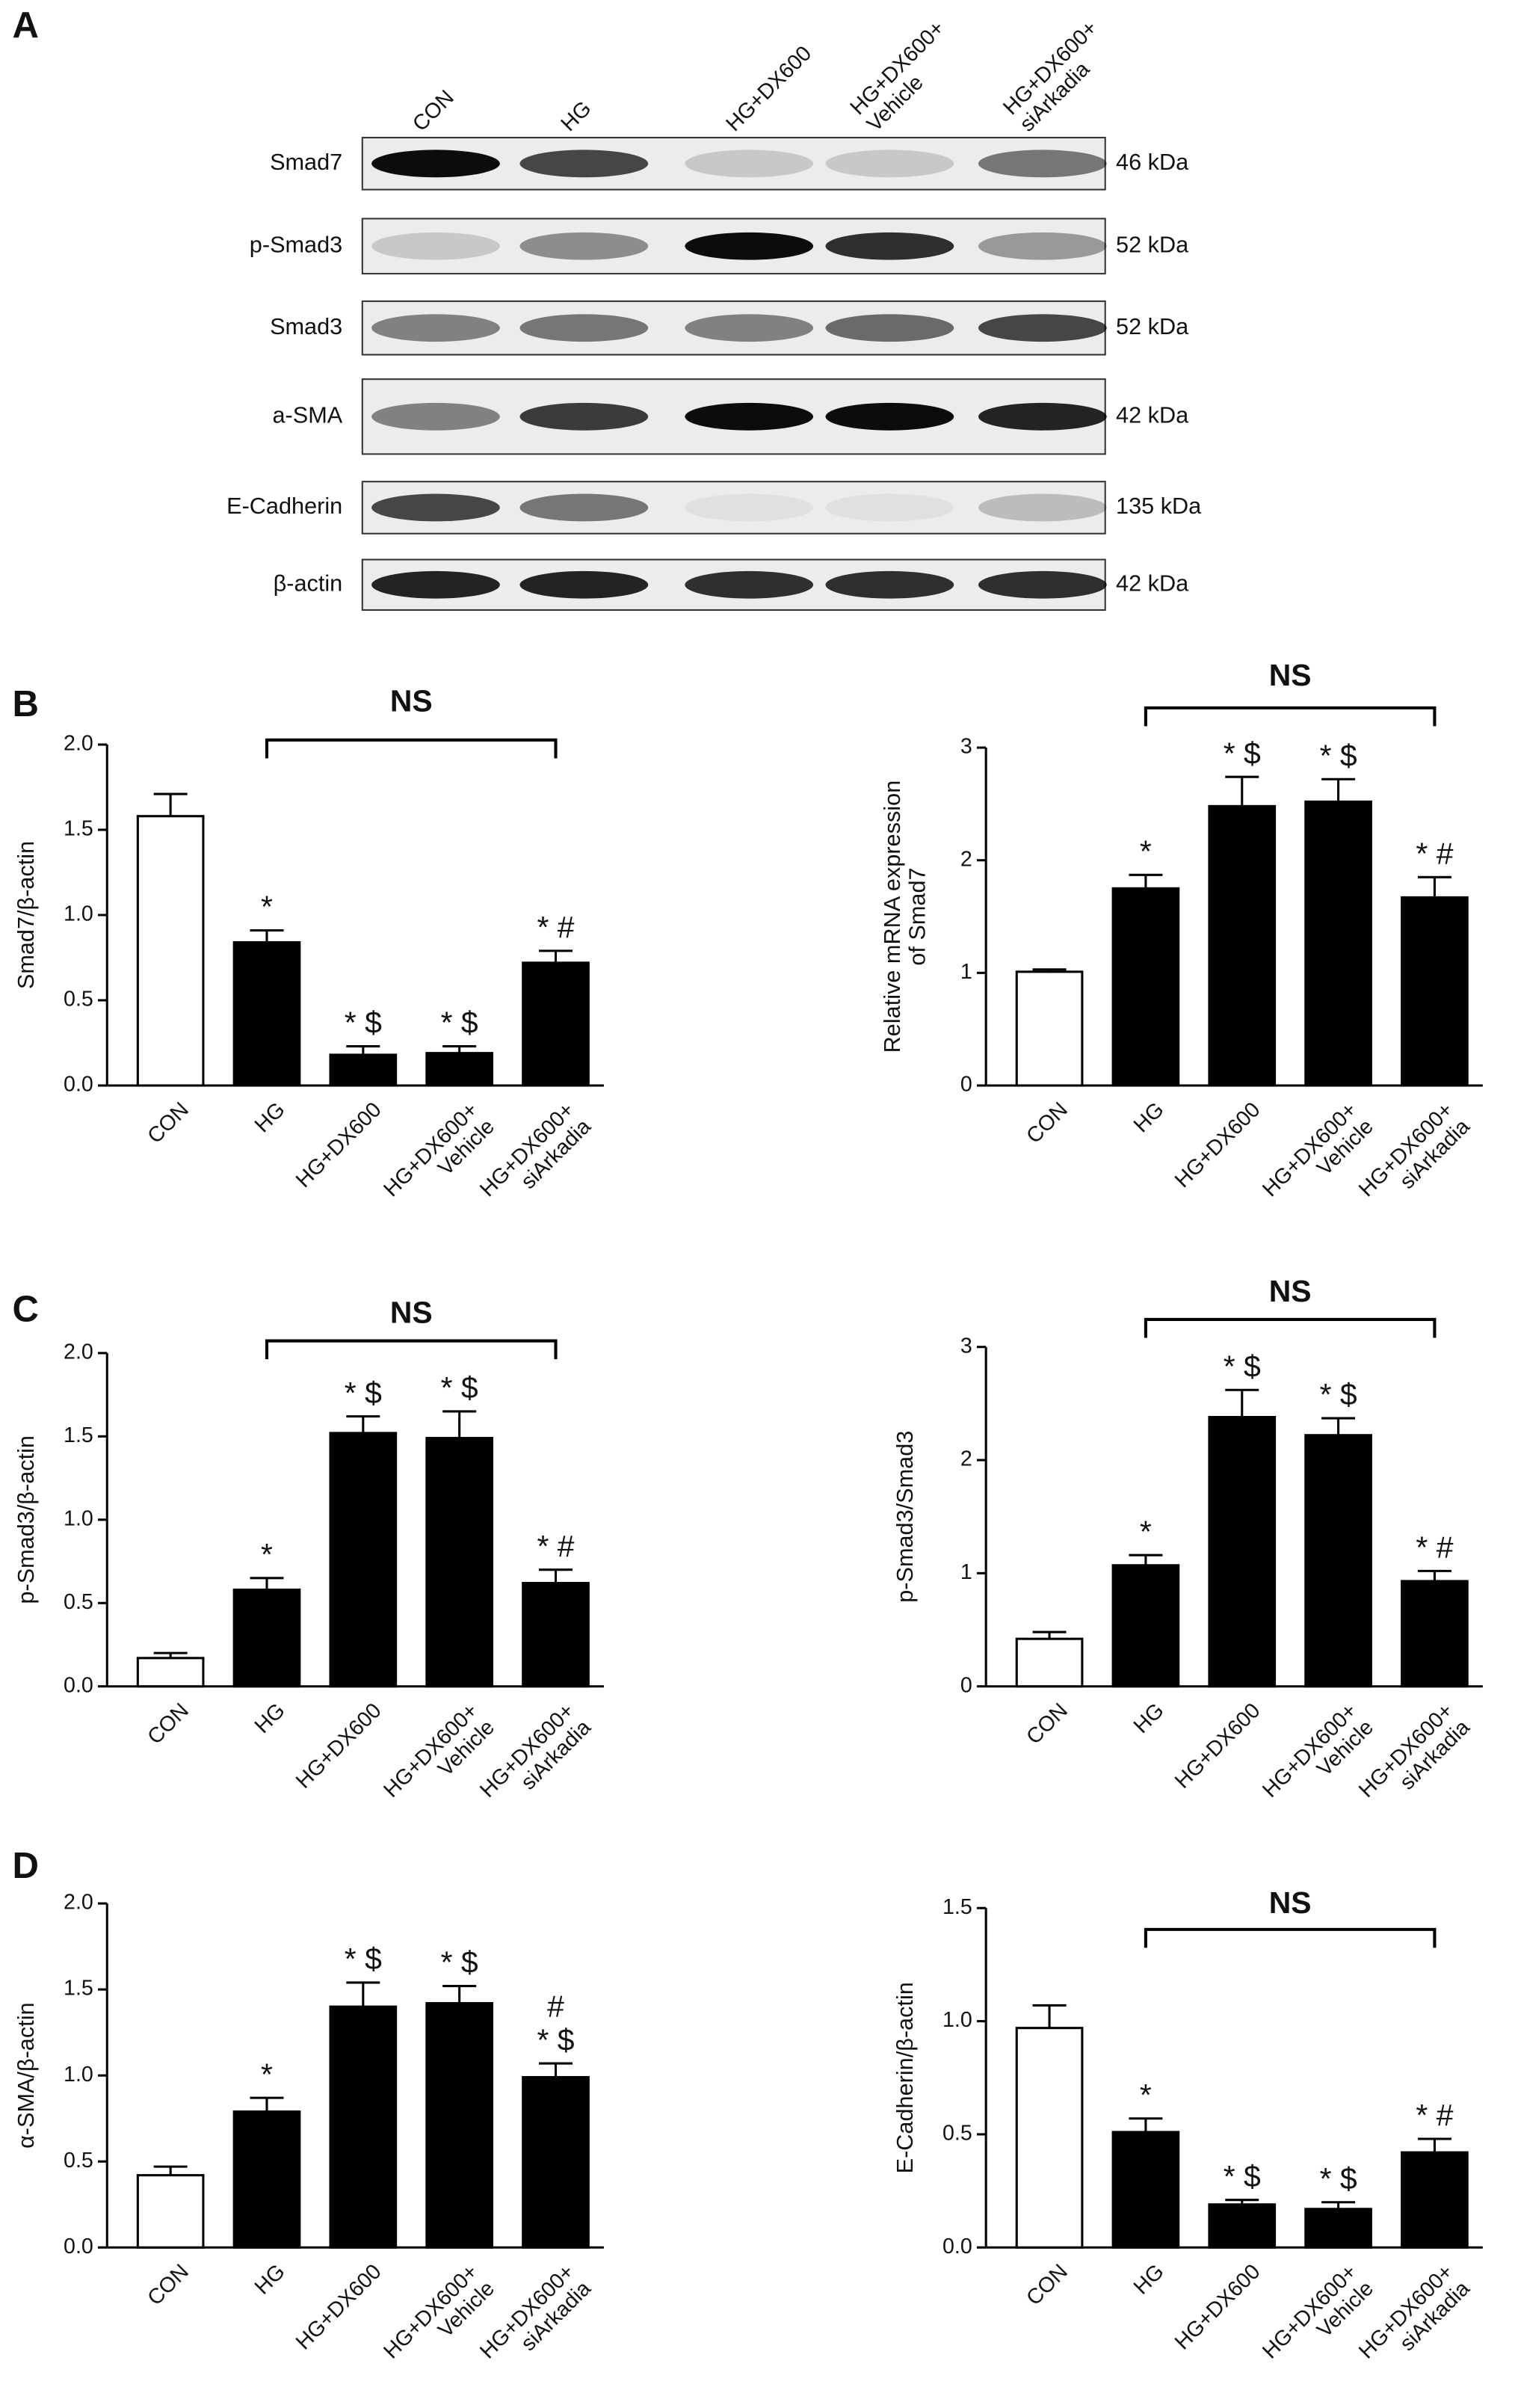 This screenshot has height=2408, width=1518. I want to click on y-tick-label: 3, so click(966, 747).